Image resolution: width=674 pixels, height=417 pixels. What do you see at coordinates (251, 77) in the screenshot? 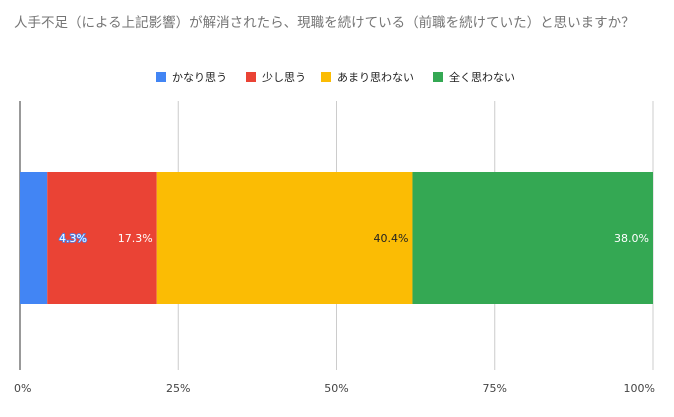
I see `legend-swatch-sukoshi-omou` at bounding box center [251, 77].